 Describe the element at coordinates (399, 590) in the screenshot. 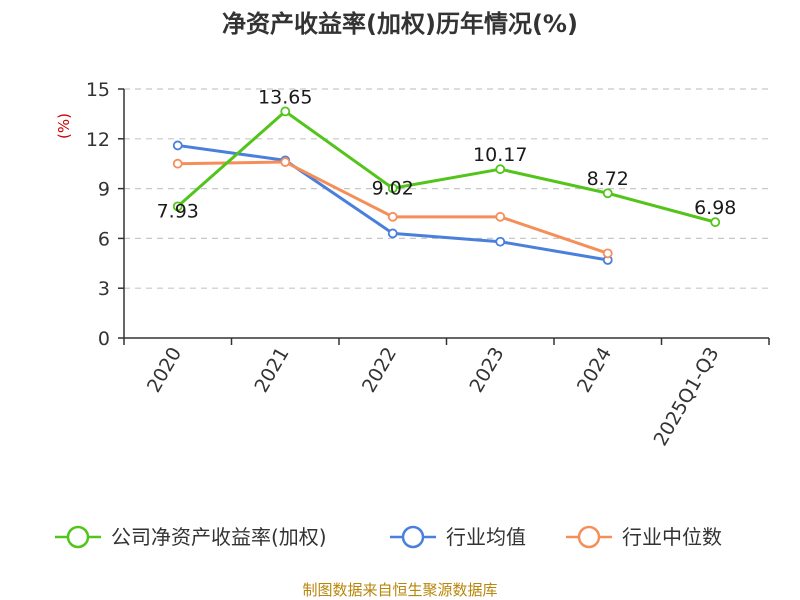

I see `source-note: 制图数据来自恒生聚源数据库` at that location.